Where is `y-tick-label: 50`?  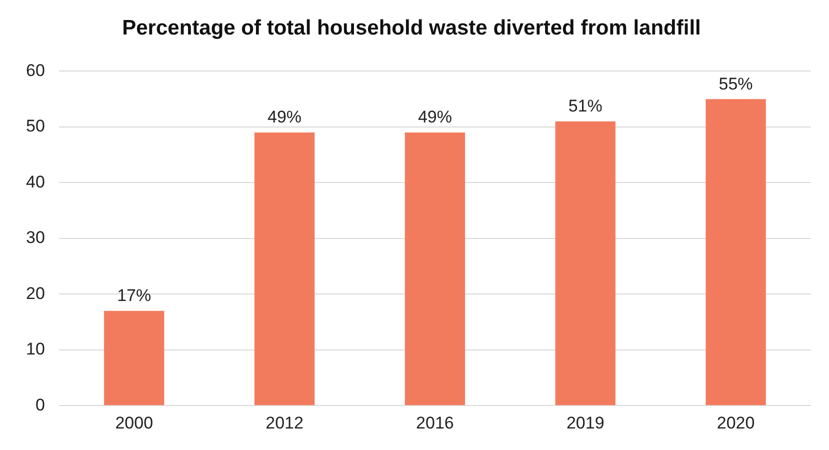 y-tick-label: 50 is located at coordinates (35, 126).